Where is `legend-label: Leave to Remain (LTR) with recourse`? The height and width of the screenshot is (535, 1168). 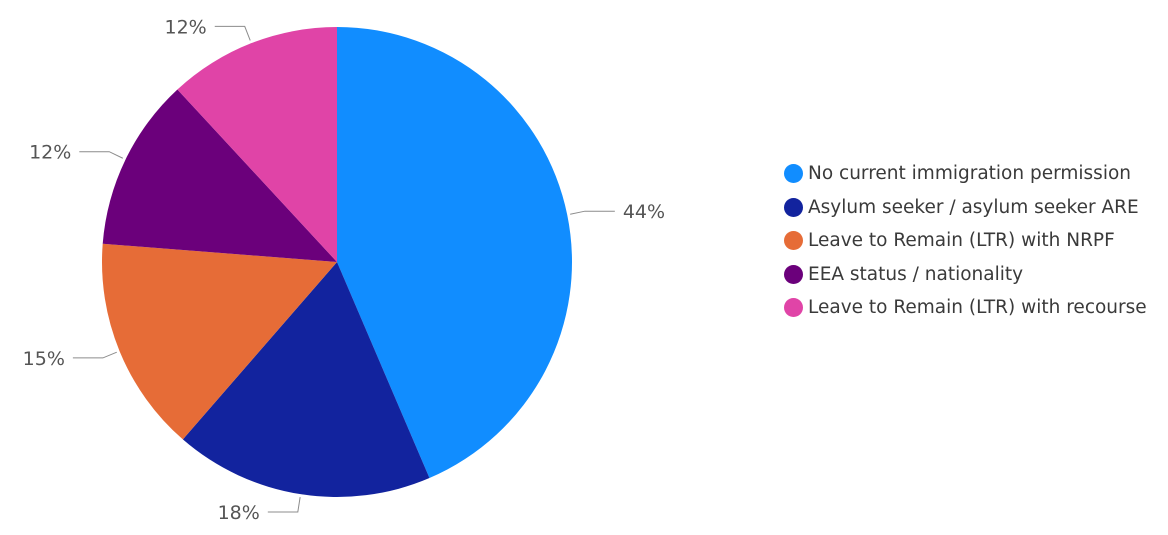 legend-label: Leave to Remain (LTR) with recourse is located at coordinates (977, 307).